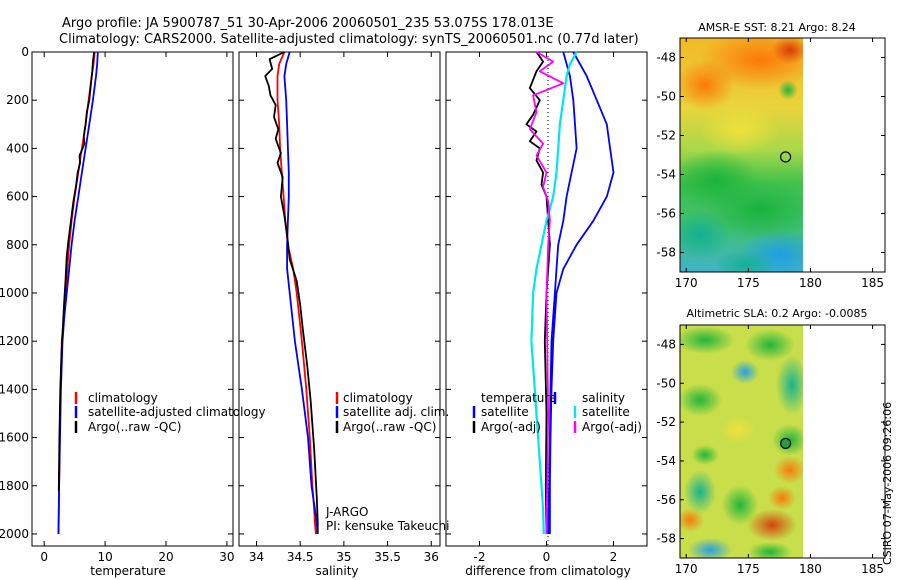 Image resolution: width=900 pixels, height=580 pixels. What do you see at coordinates (104, 557) in the screenshot?
I see `x-tick-label: 10` at bounding box center [104, 557].